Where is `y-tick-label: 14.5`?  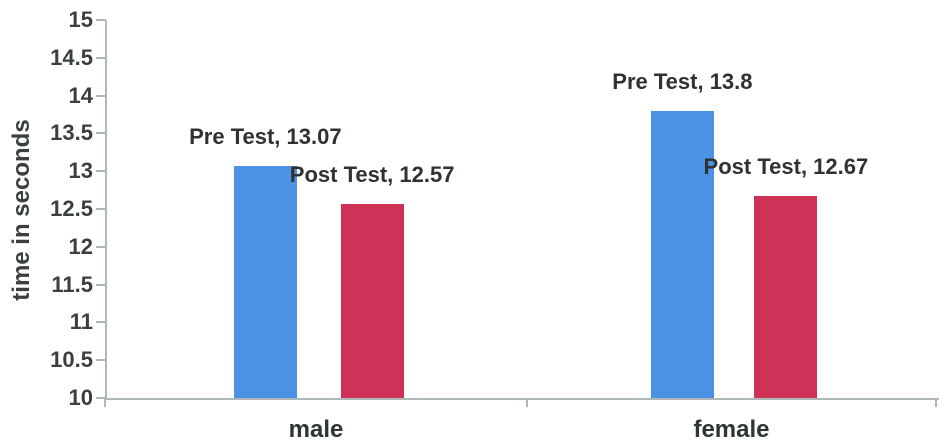
y-tick-label: 14.5 is located at coordinates (71, 57).